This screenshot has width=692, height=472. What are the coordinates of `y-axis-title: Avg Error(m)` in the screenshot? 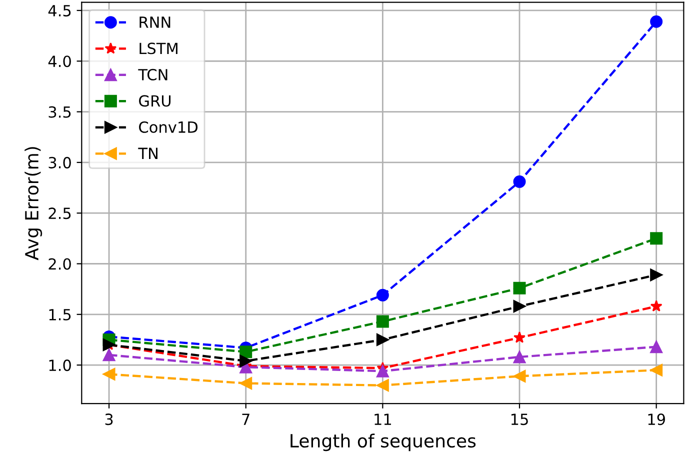 It's located at (33, 203).